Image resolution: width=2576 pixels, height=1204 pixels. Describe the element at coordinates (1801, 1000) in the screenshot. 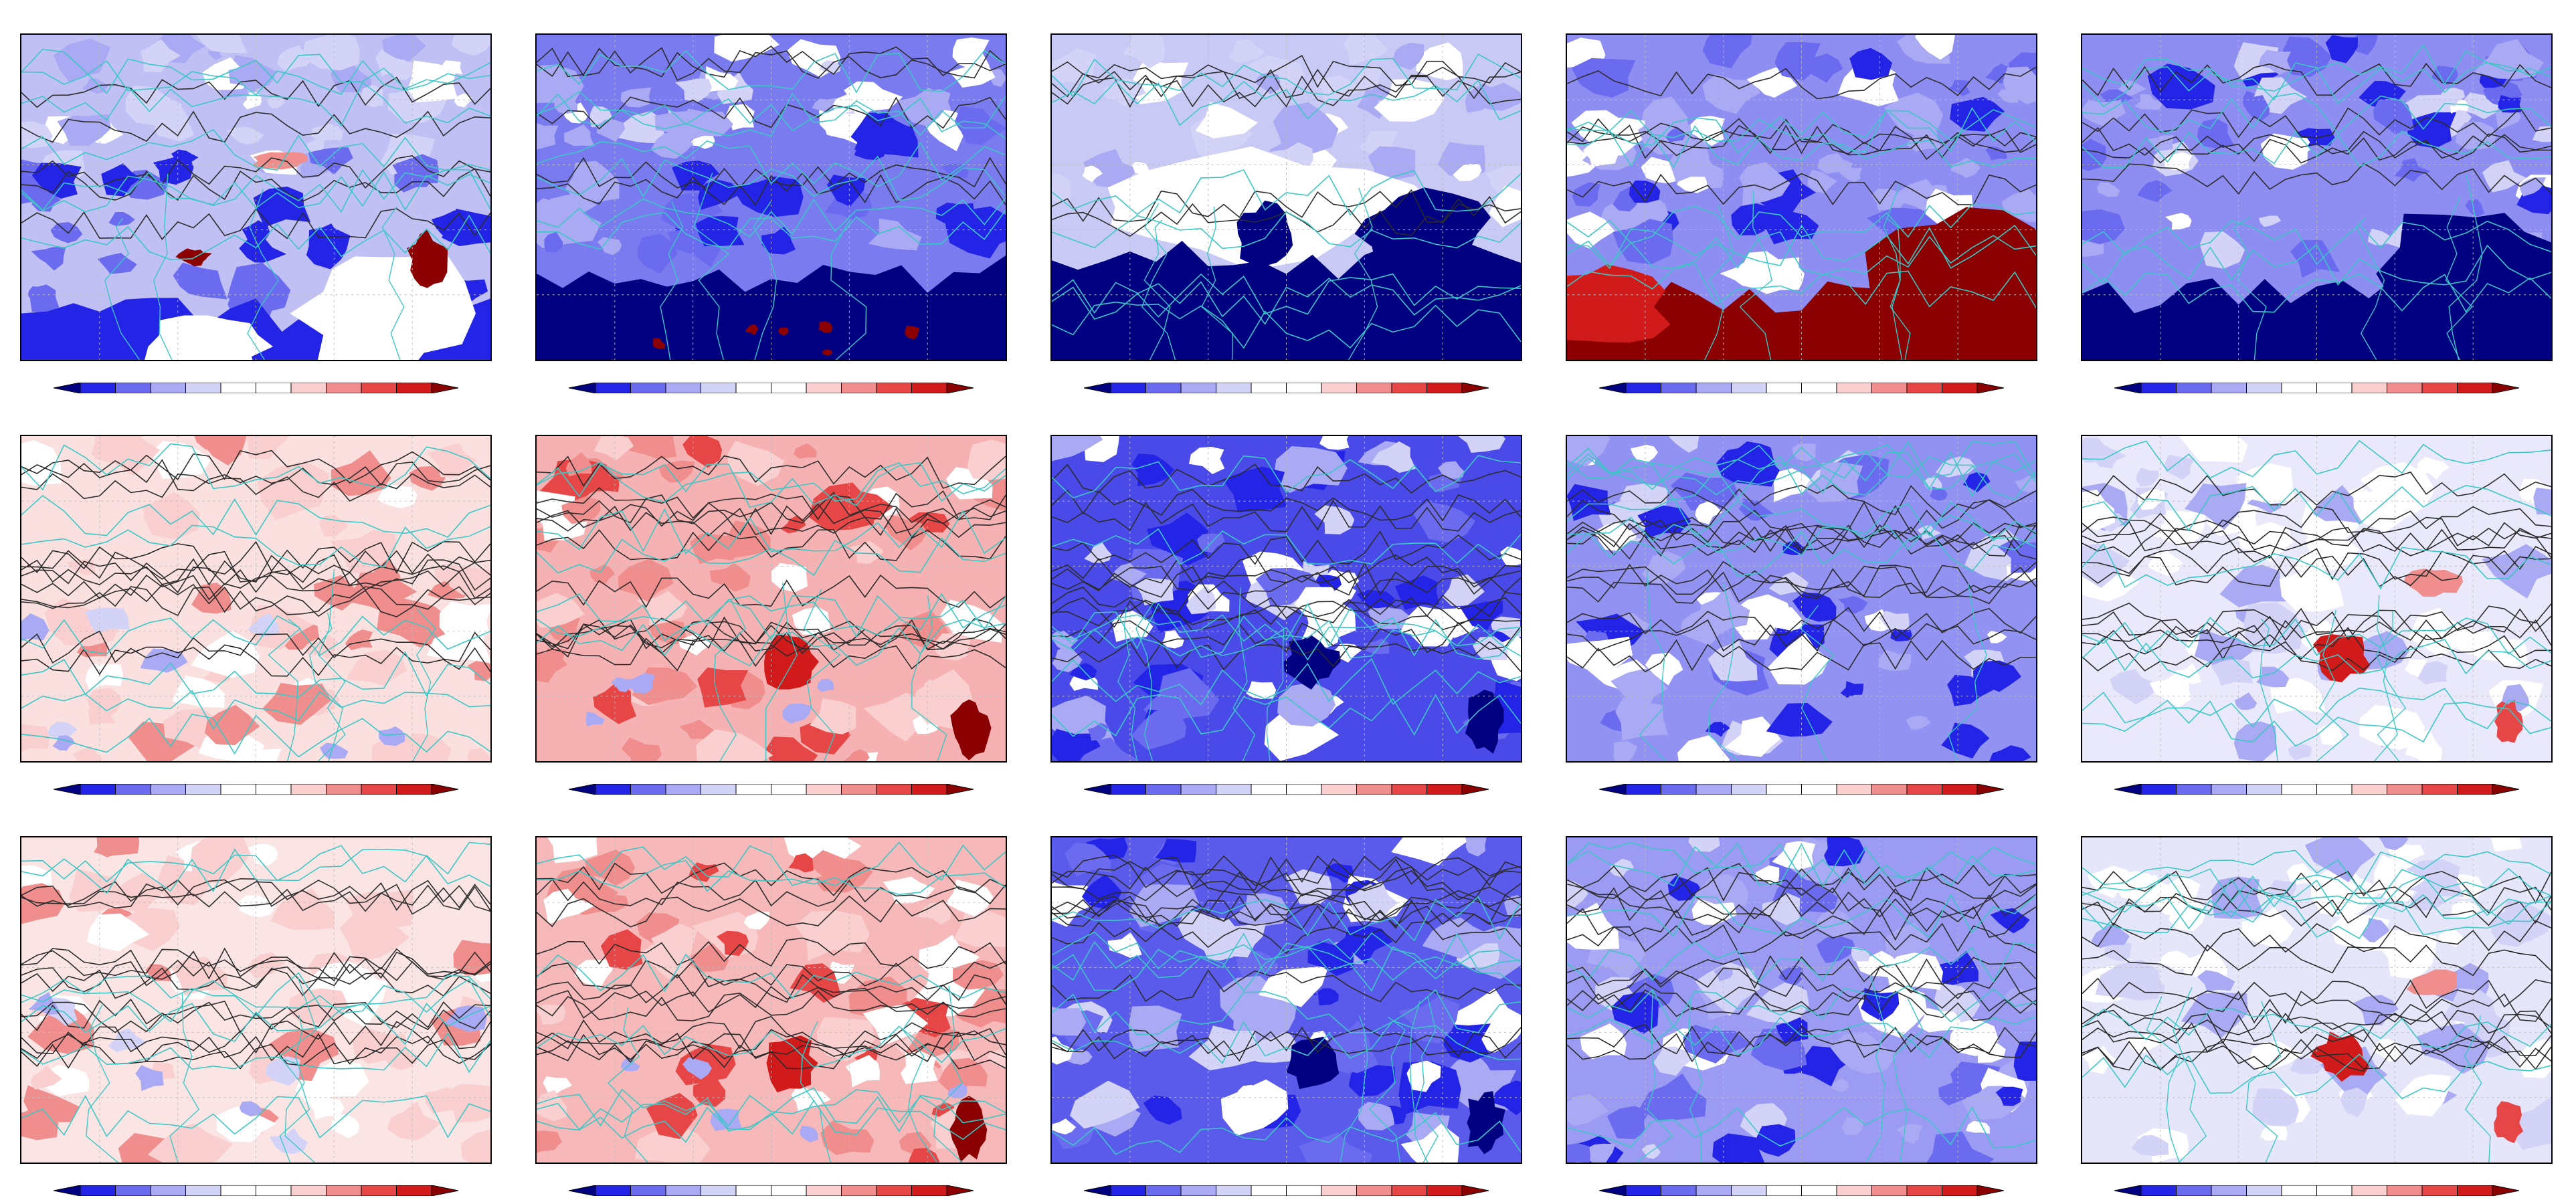

I see `map-field` at that location.